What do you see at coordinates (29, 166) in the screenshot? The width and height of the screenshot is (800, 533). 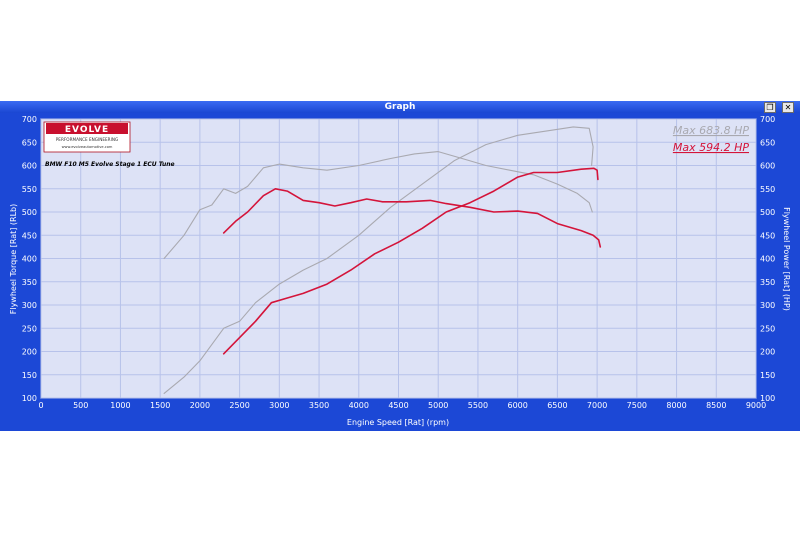 I see `y-tick-label-left: 600` at bounding box center [29, 166].